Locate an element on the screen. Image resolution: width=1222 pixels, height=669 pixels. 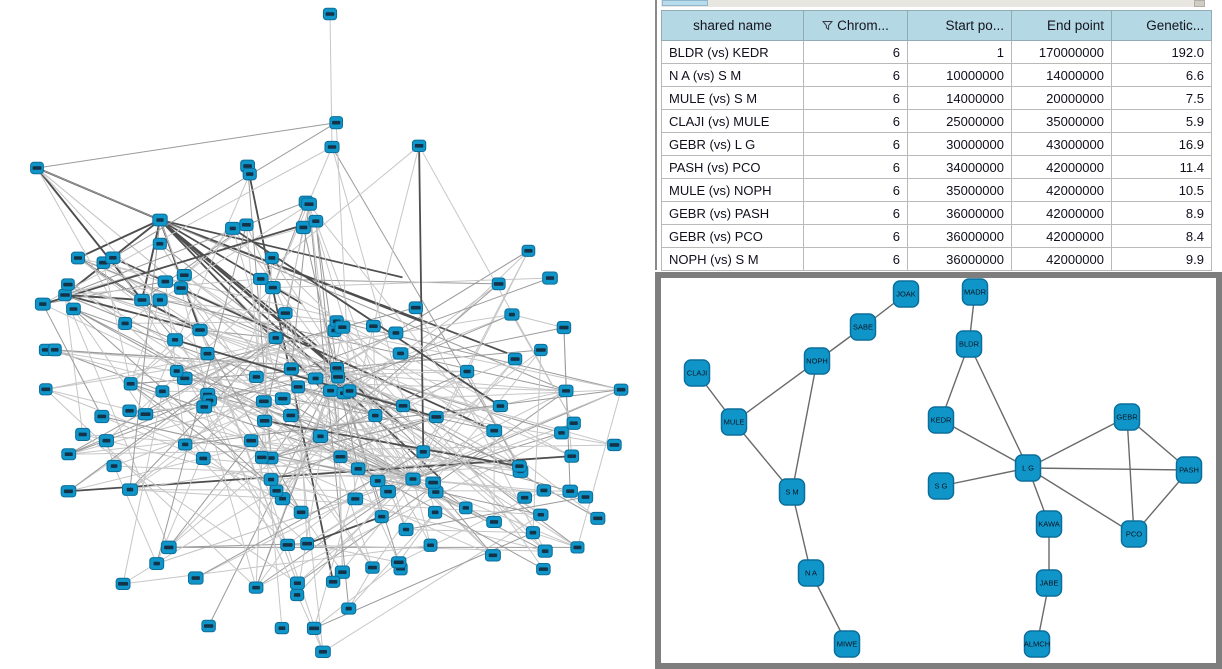
table-cell: BLDR (vs) KEDR is located at coordinates (732, 52).